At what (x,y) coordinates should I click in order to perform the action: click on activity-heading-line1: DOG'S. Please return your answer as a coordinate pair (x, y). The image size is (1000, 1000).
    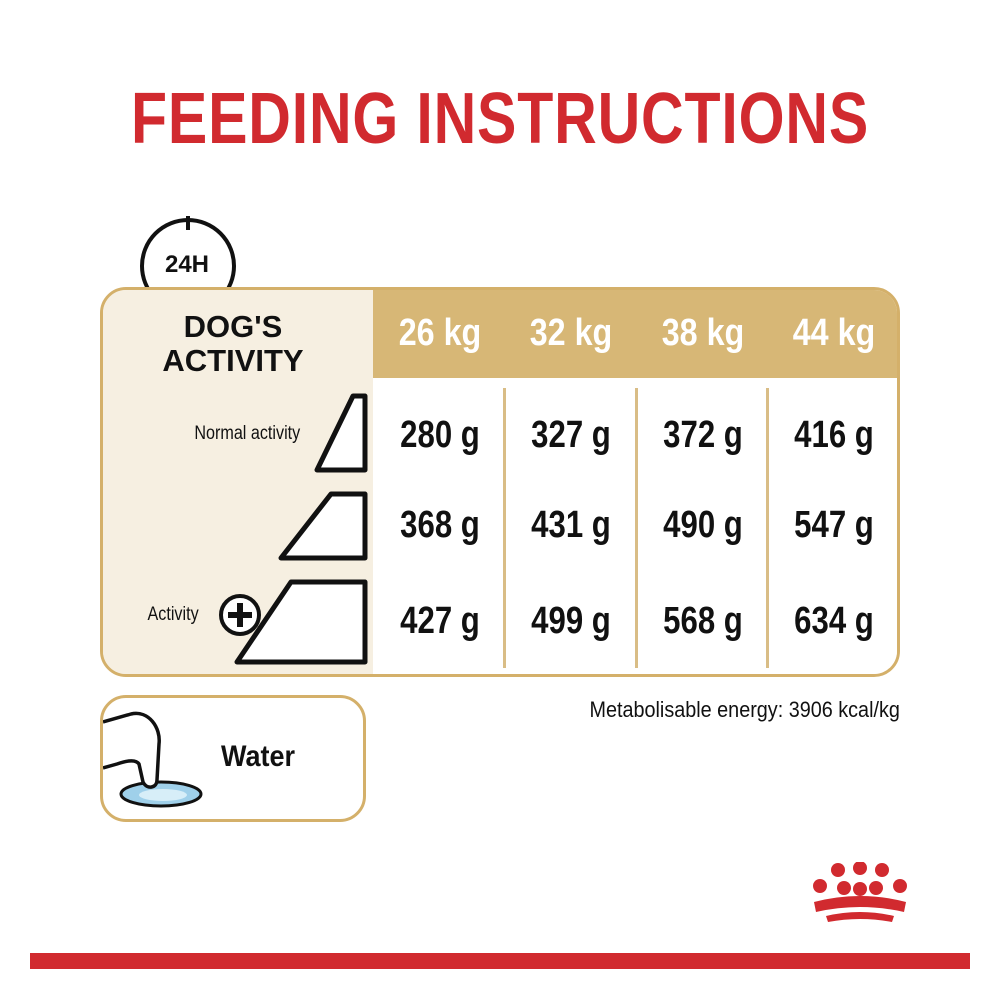
    Looking at the image, I should click on (233, 326).